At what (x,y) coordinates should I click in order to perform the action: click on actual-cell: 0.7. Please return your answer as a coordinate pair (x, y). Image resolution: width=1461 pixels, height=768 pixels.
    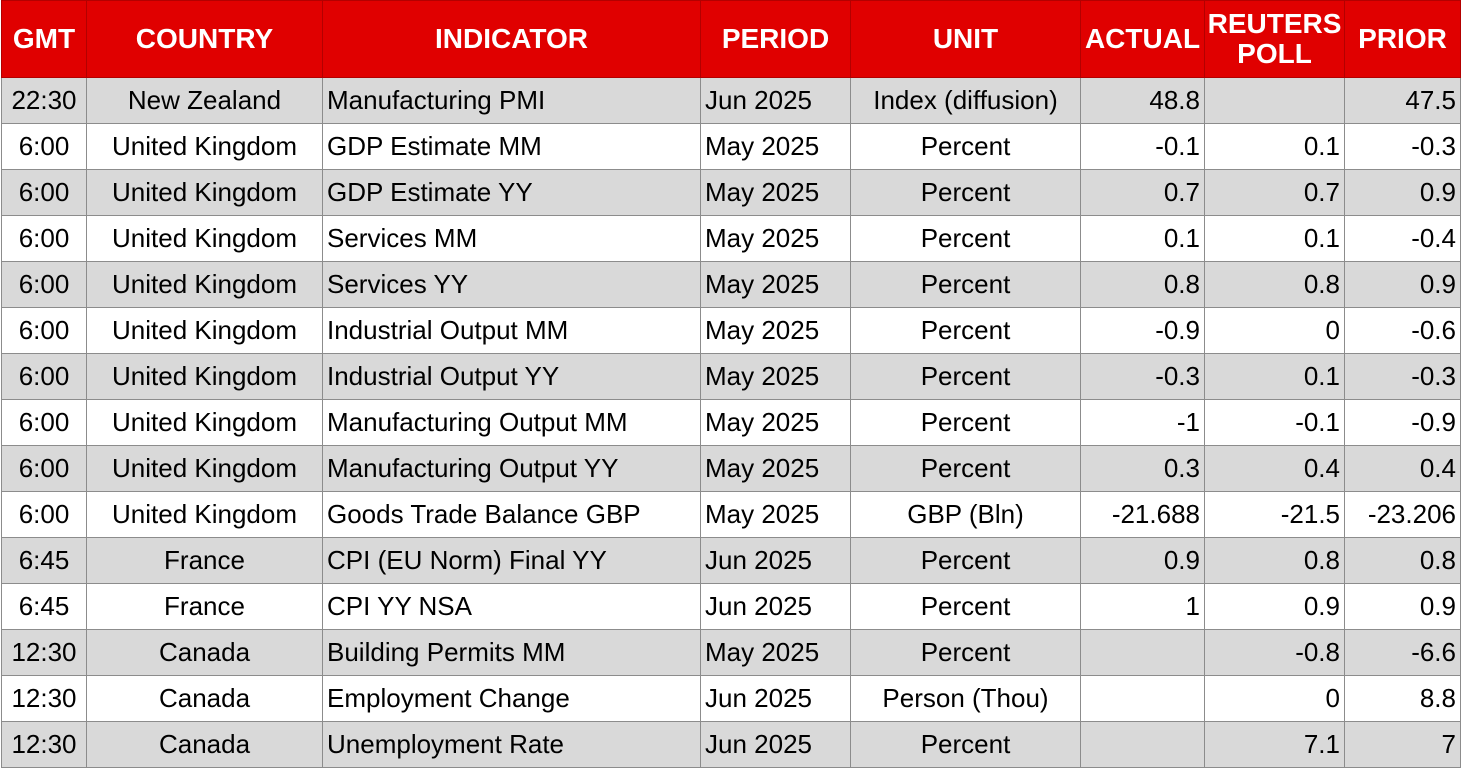
    Looking at the image, I should click on (1142, 192).